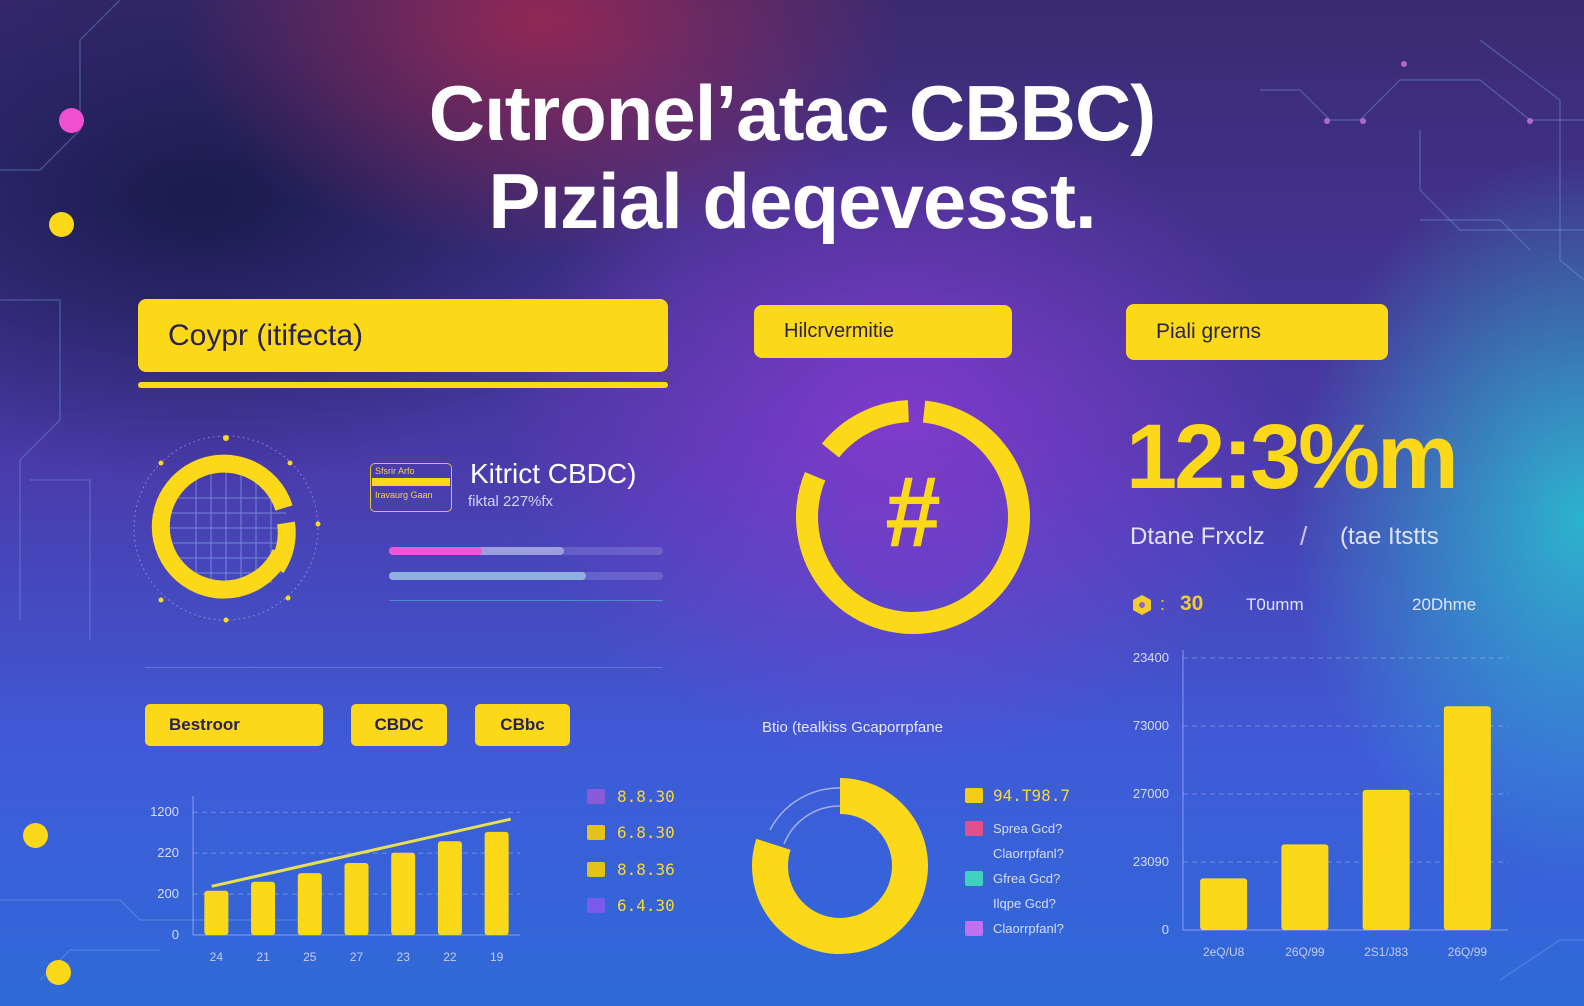 Image resolution: width=1584 pixels, height=1006 pixels. Describe the element at coordinates (168, 893) in the screenshot. I see `y-tick-label: 200` at that location.